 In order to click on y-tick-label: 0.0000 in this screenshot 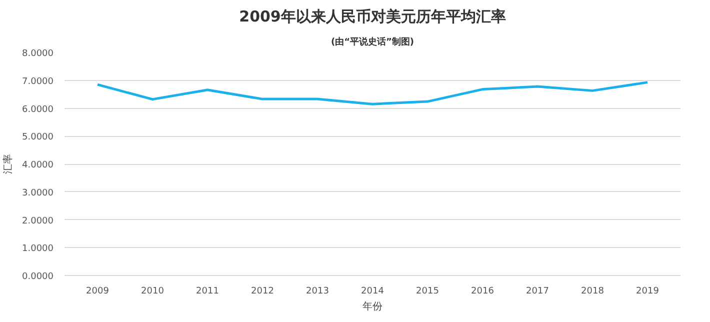, I will do `click(38, 277)`.